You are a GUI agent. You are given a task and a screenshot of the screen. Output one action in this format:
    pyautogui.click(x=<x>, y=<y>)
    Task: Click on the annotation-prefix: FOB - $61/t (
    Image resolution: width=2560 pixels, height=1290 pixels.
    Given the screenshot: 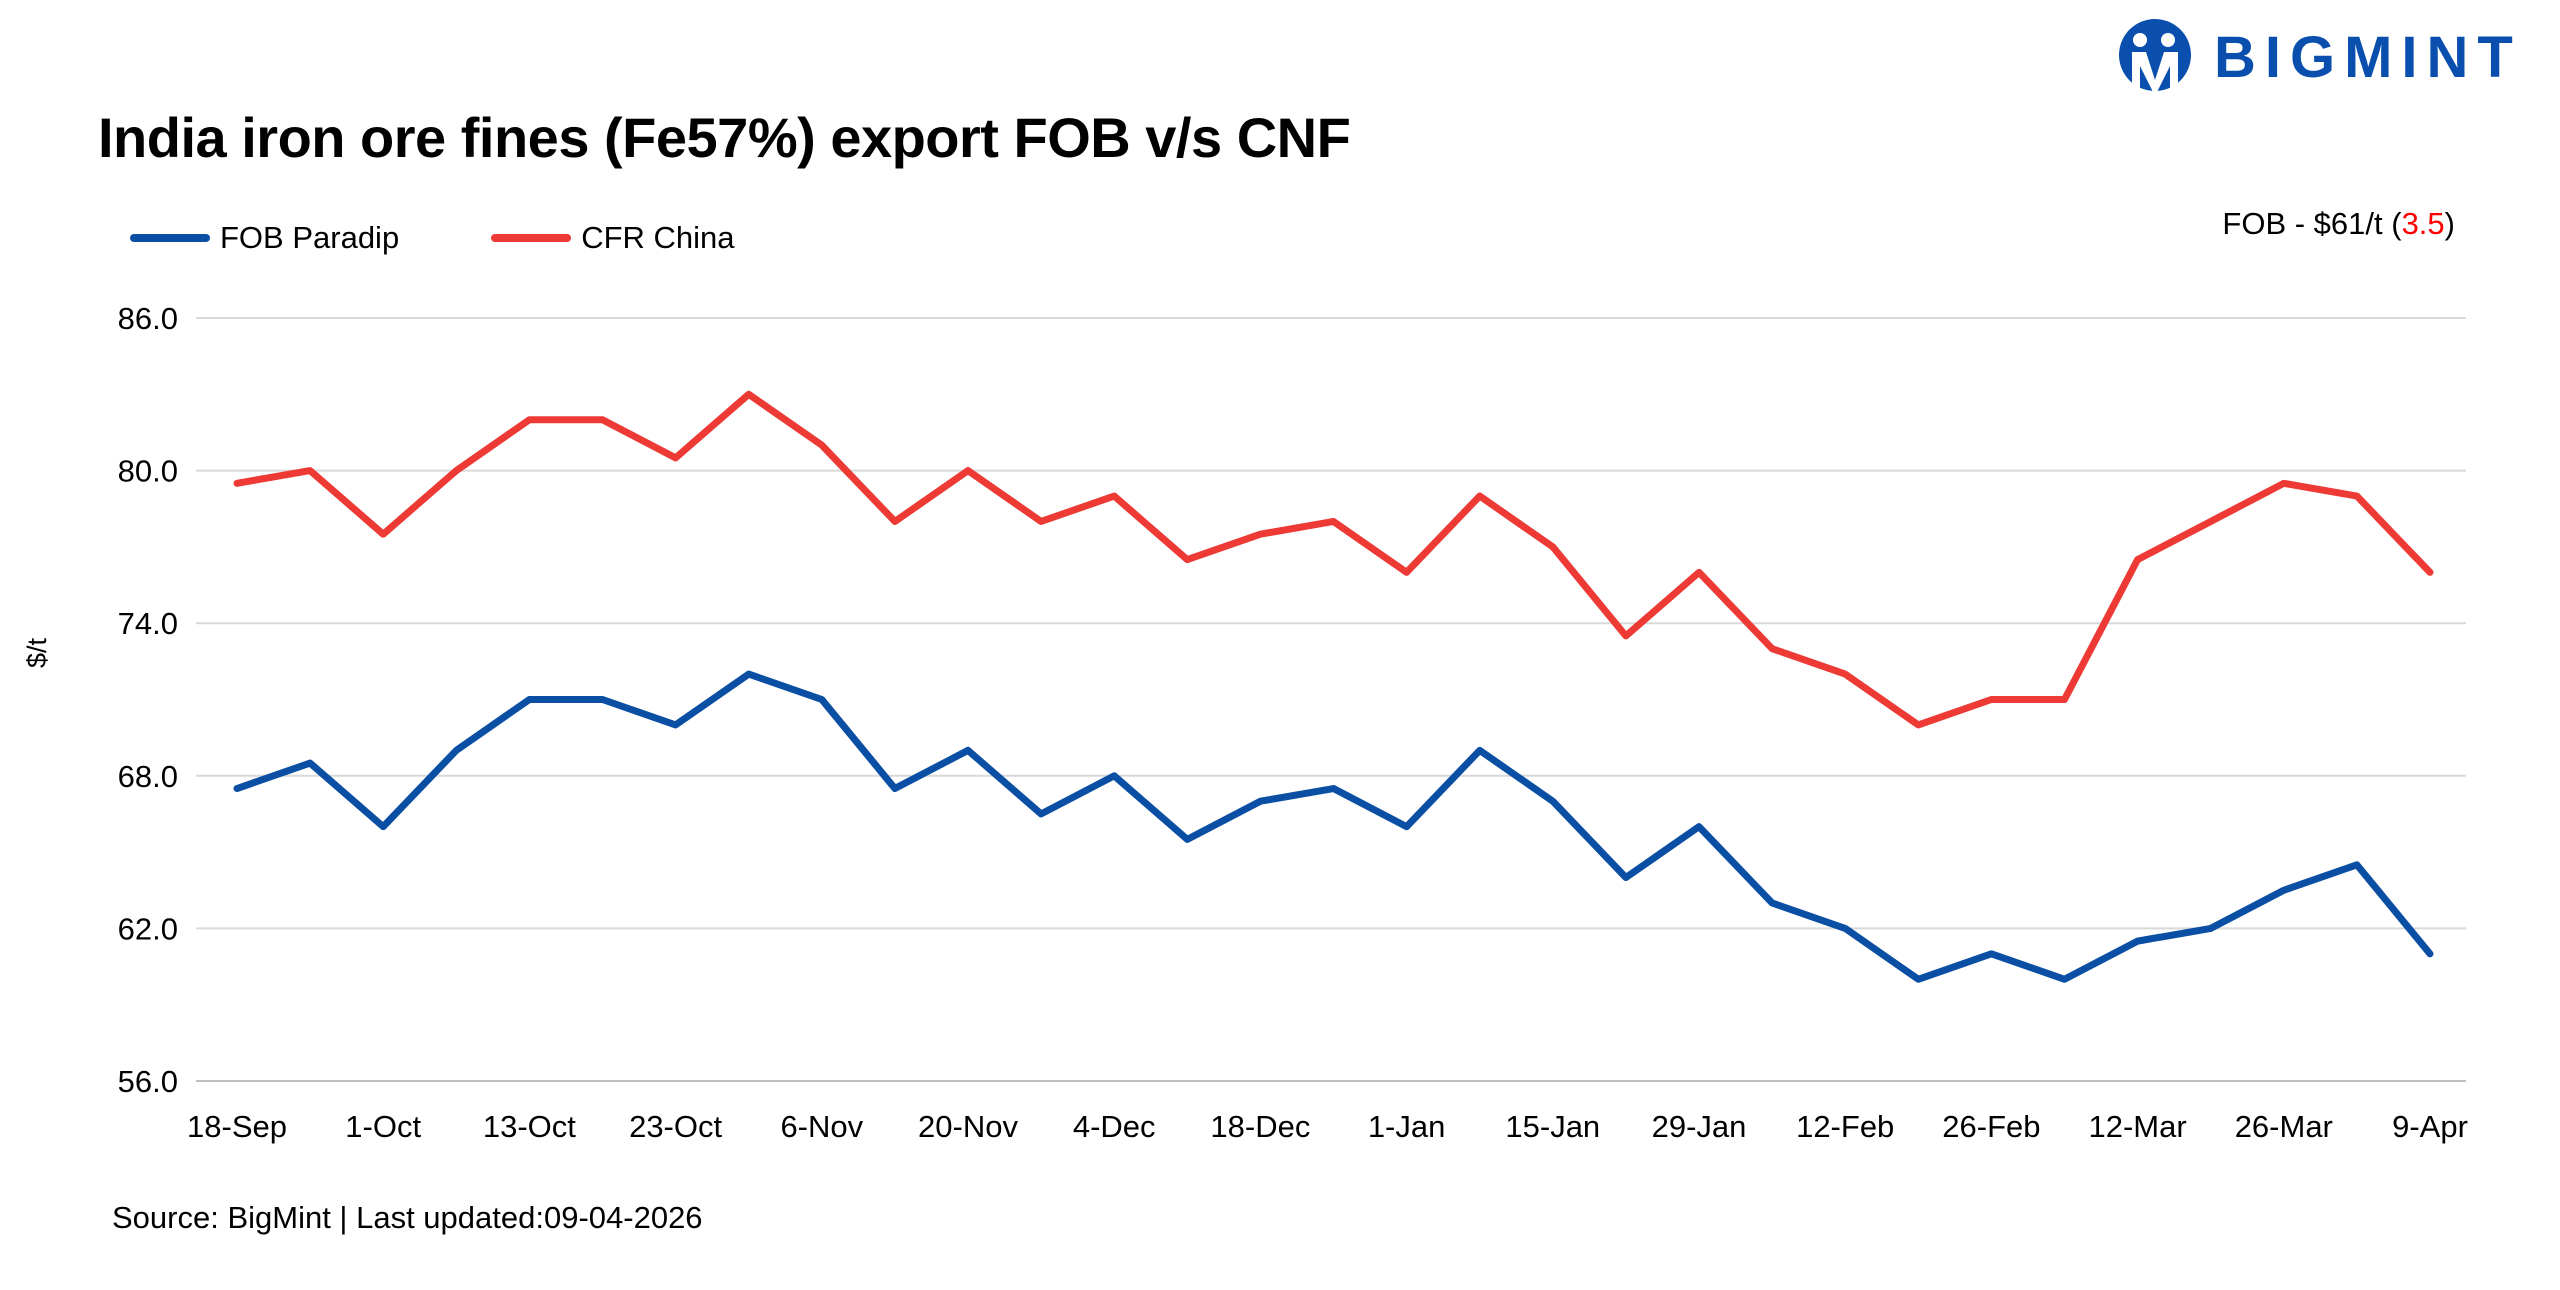 What is the action you would take?
    pyautogui.click(x=2312, y=223)
    